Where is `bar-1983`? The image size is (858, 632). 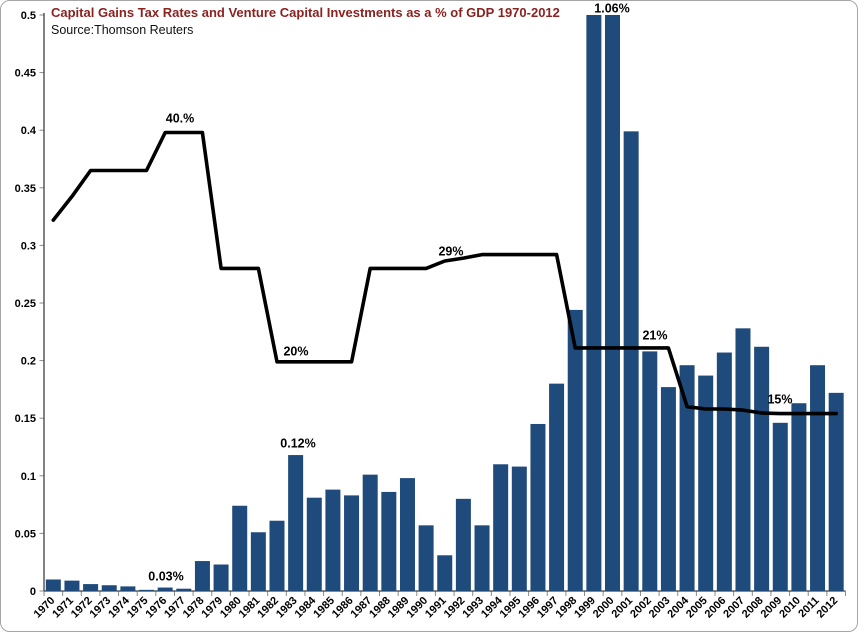 bar-1983 is located at coordinates (296, 523).